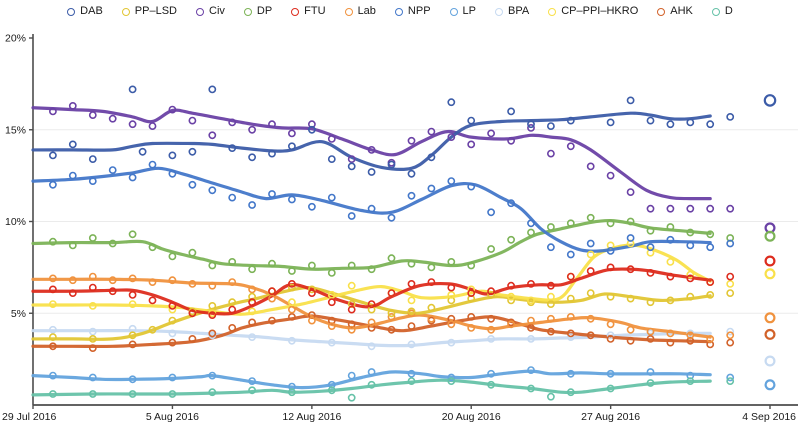 This screenshot has width=800, height=423. I want to click on poll-point-bpa, so click(451, 342).